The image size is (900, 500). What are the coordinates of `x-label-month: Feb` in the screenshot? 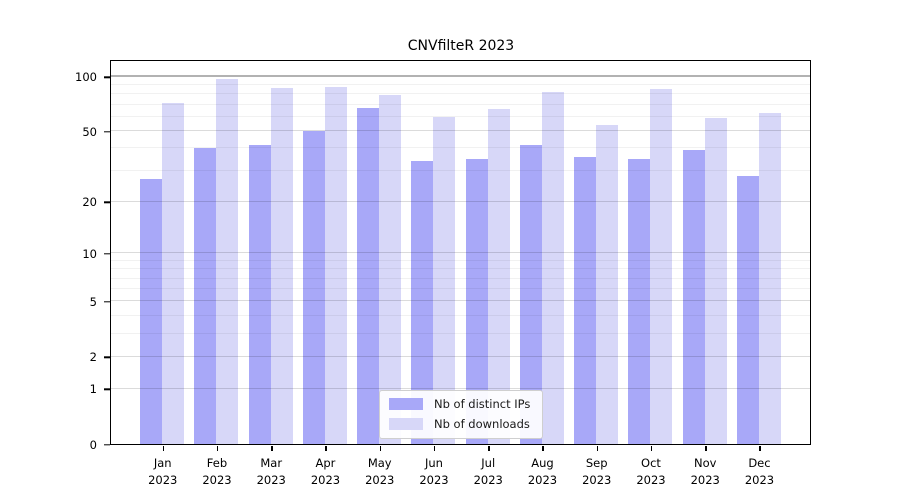 It's located at (217, 463).